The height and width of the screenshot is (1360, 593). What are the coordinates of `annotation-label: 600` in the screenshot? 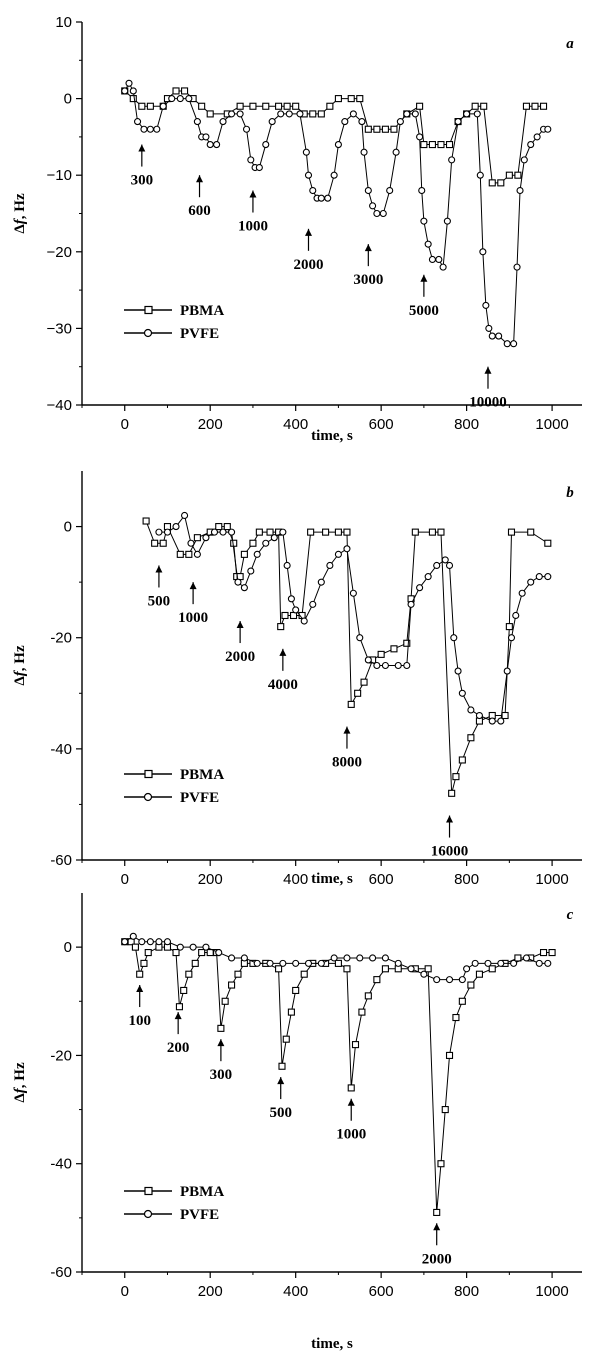 It's located at (199, 211).